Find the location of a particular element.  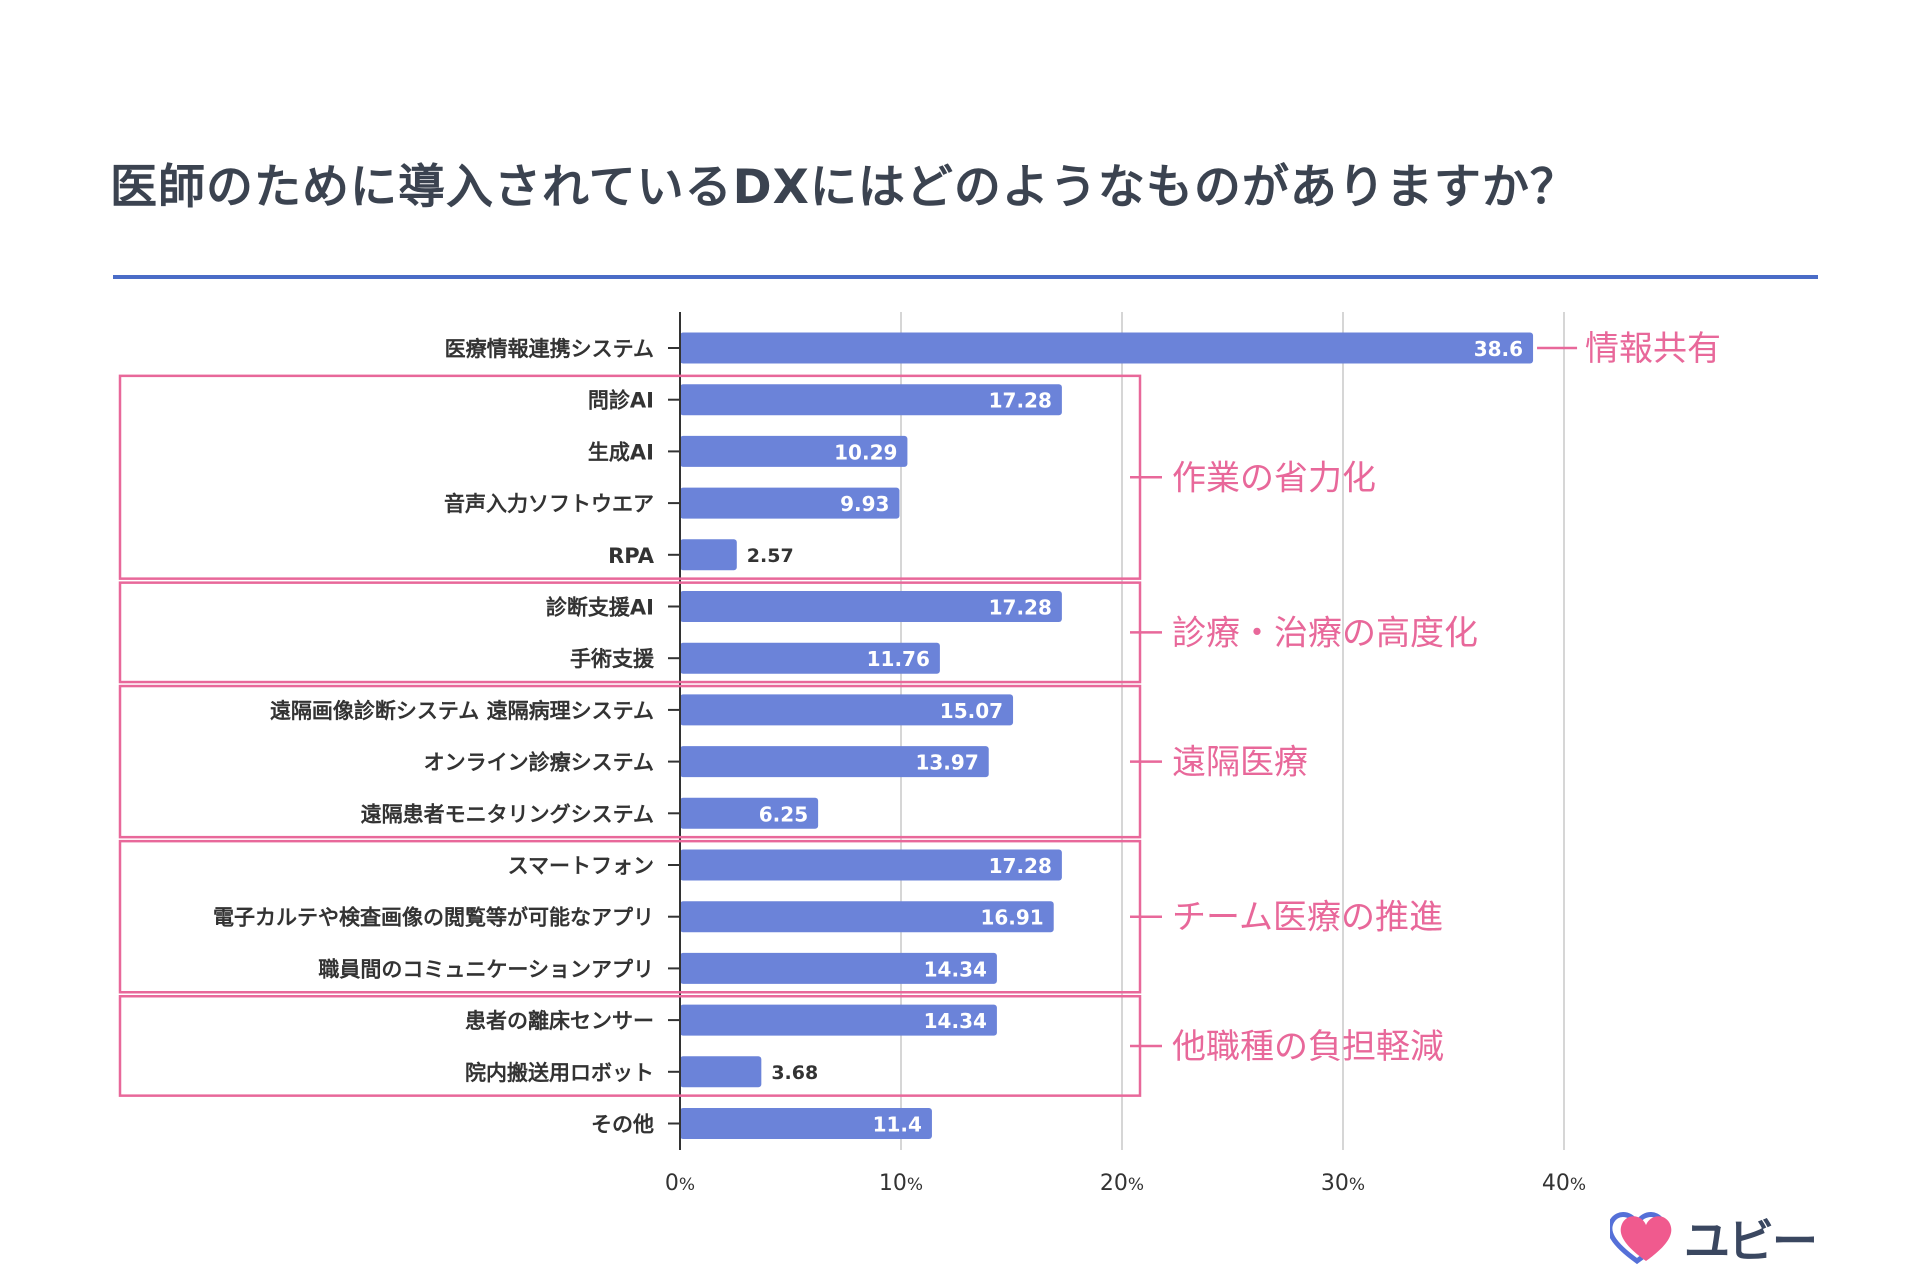

x-tick-label: 0% is located at coordinates (680, 1183).